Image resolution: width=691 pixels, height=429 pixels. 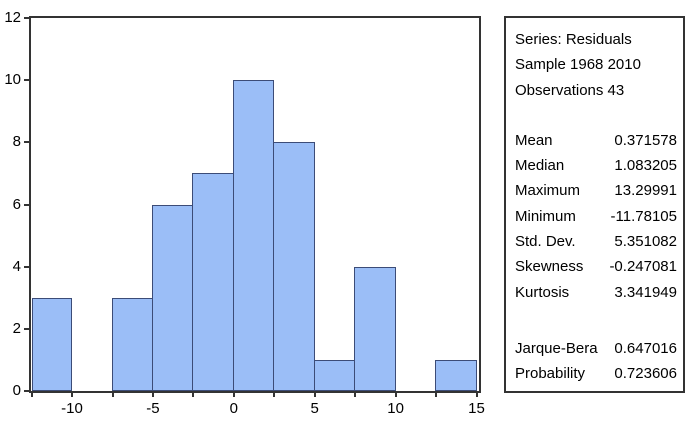 What do you see at coordinates (596, 216) in the screenshot?
I see `stat-row: Minimum -11.78105` at bounding box center [596, 216].